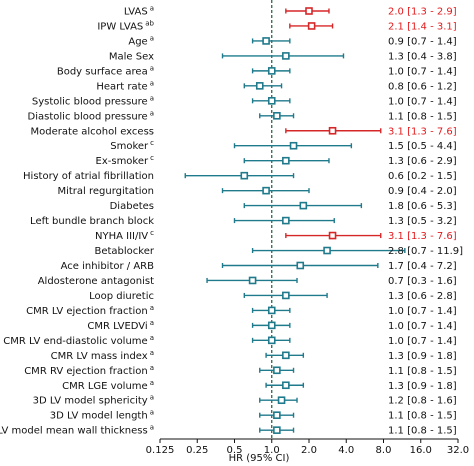  I want to click on row-label: Heart rate a, so click(125, 85).